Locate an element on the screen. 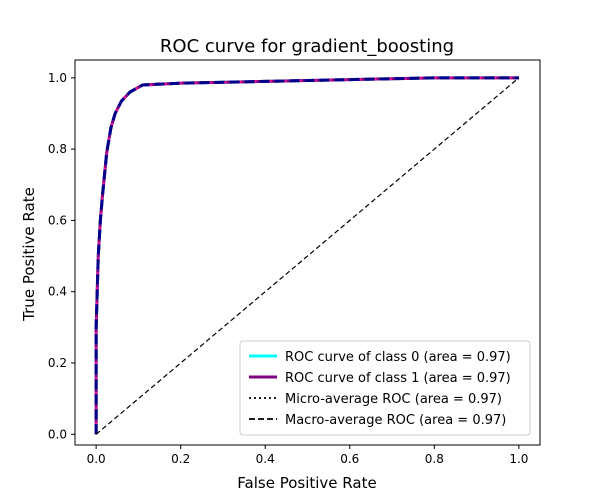 The height and width of the screenshot is (500, 600). x-tick-label: 0.6 is located at coordinates (349, 459).